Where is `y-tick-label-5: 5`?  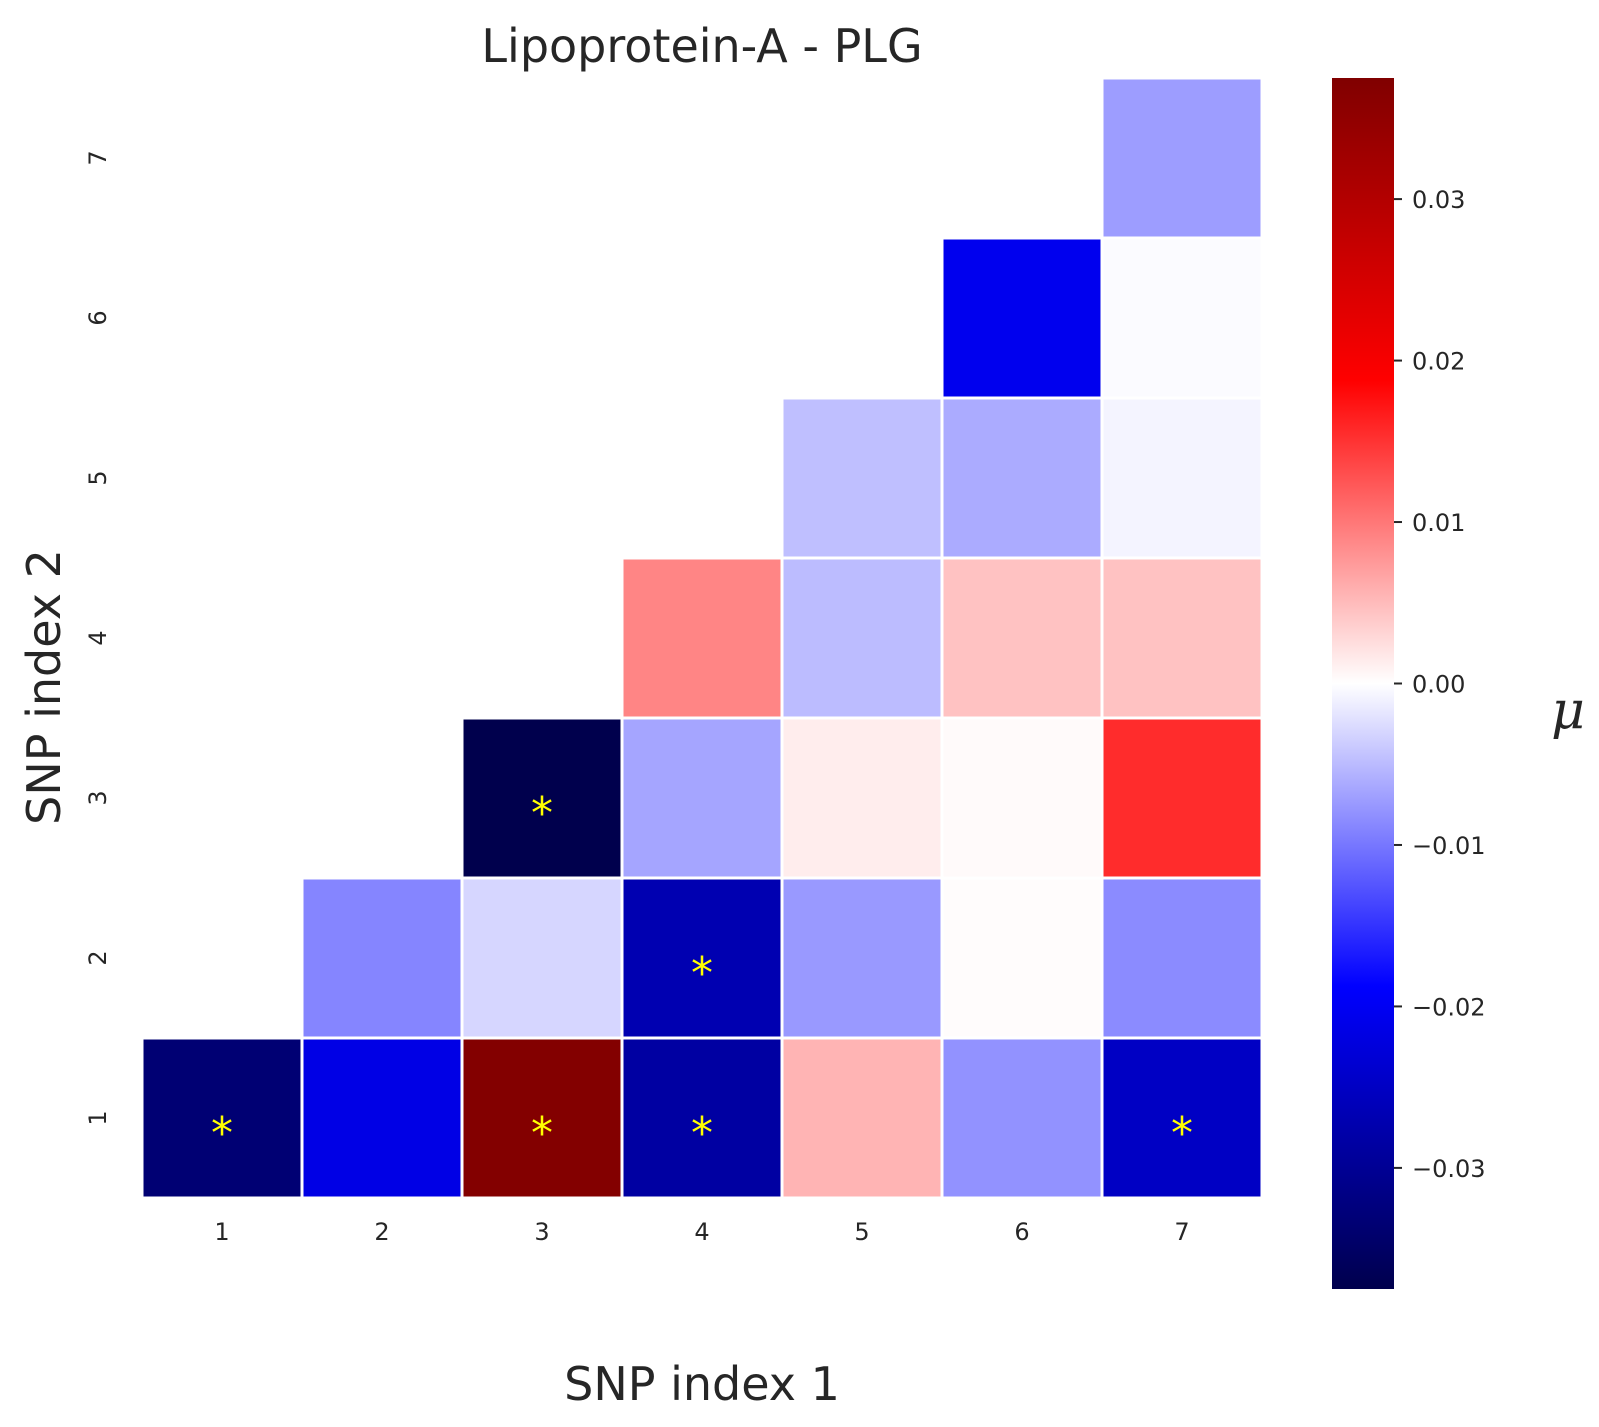
y-tick-label-5: 5 is located at coordinates (98, 477).